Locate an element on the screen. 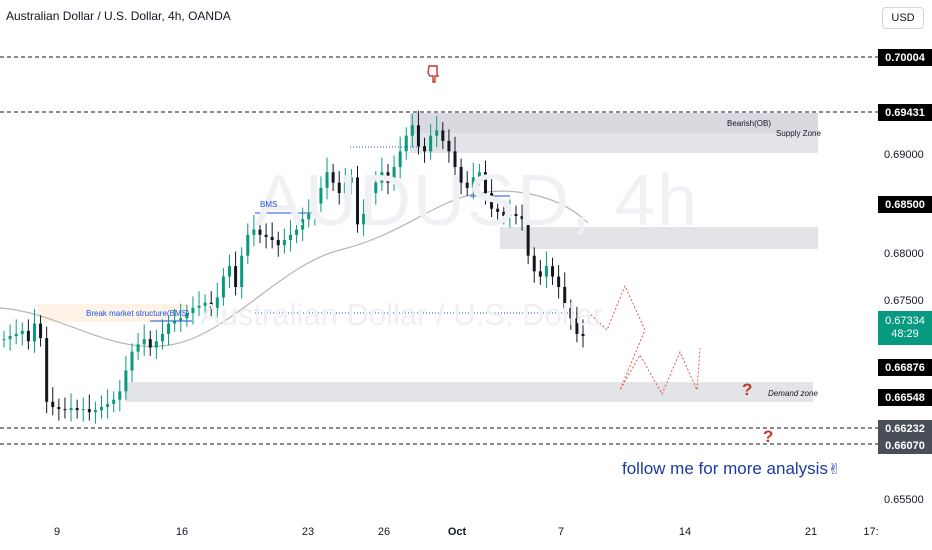 The width and height of the screenshot is (932, 550). supply-zone-label: Supply Zone is located at coordinates (798, 133).